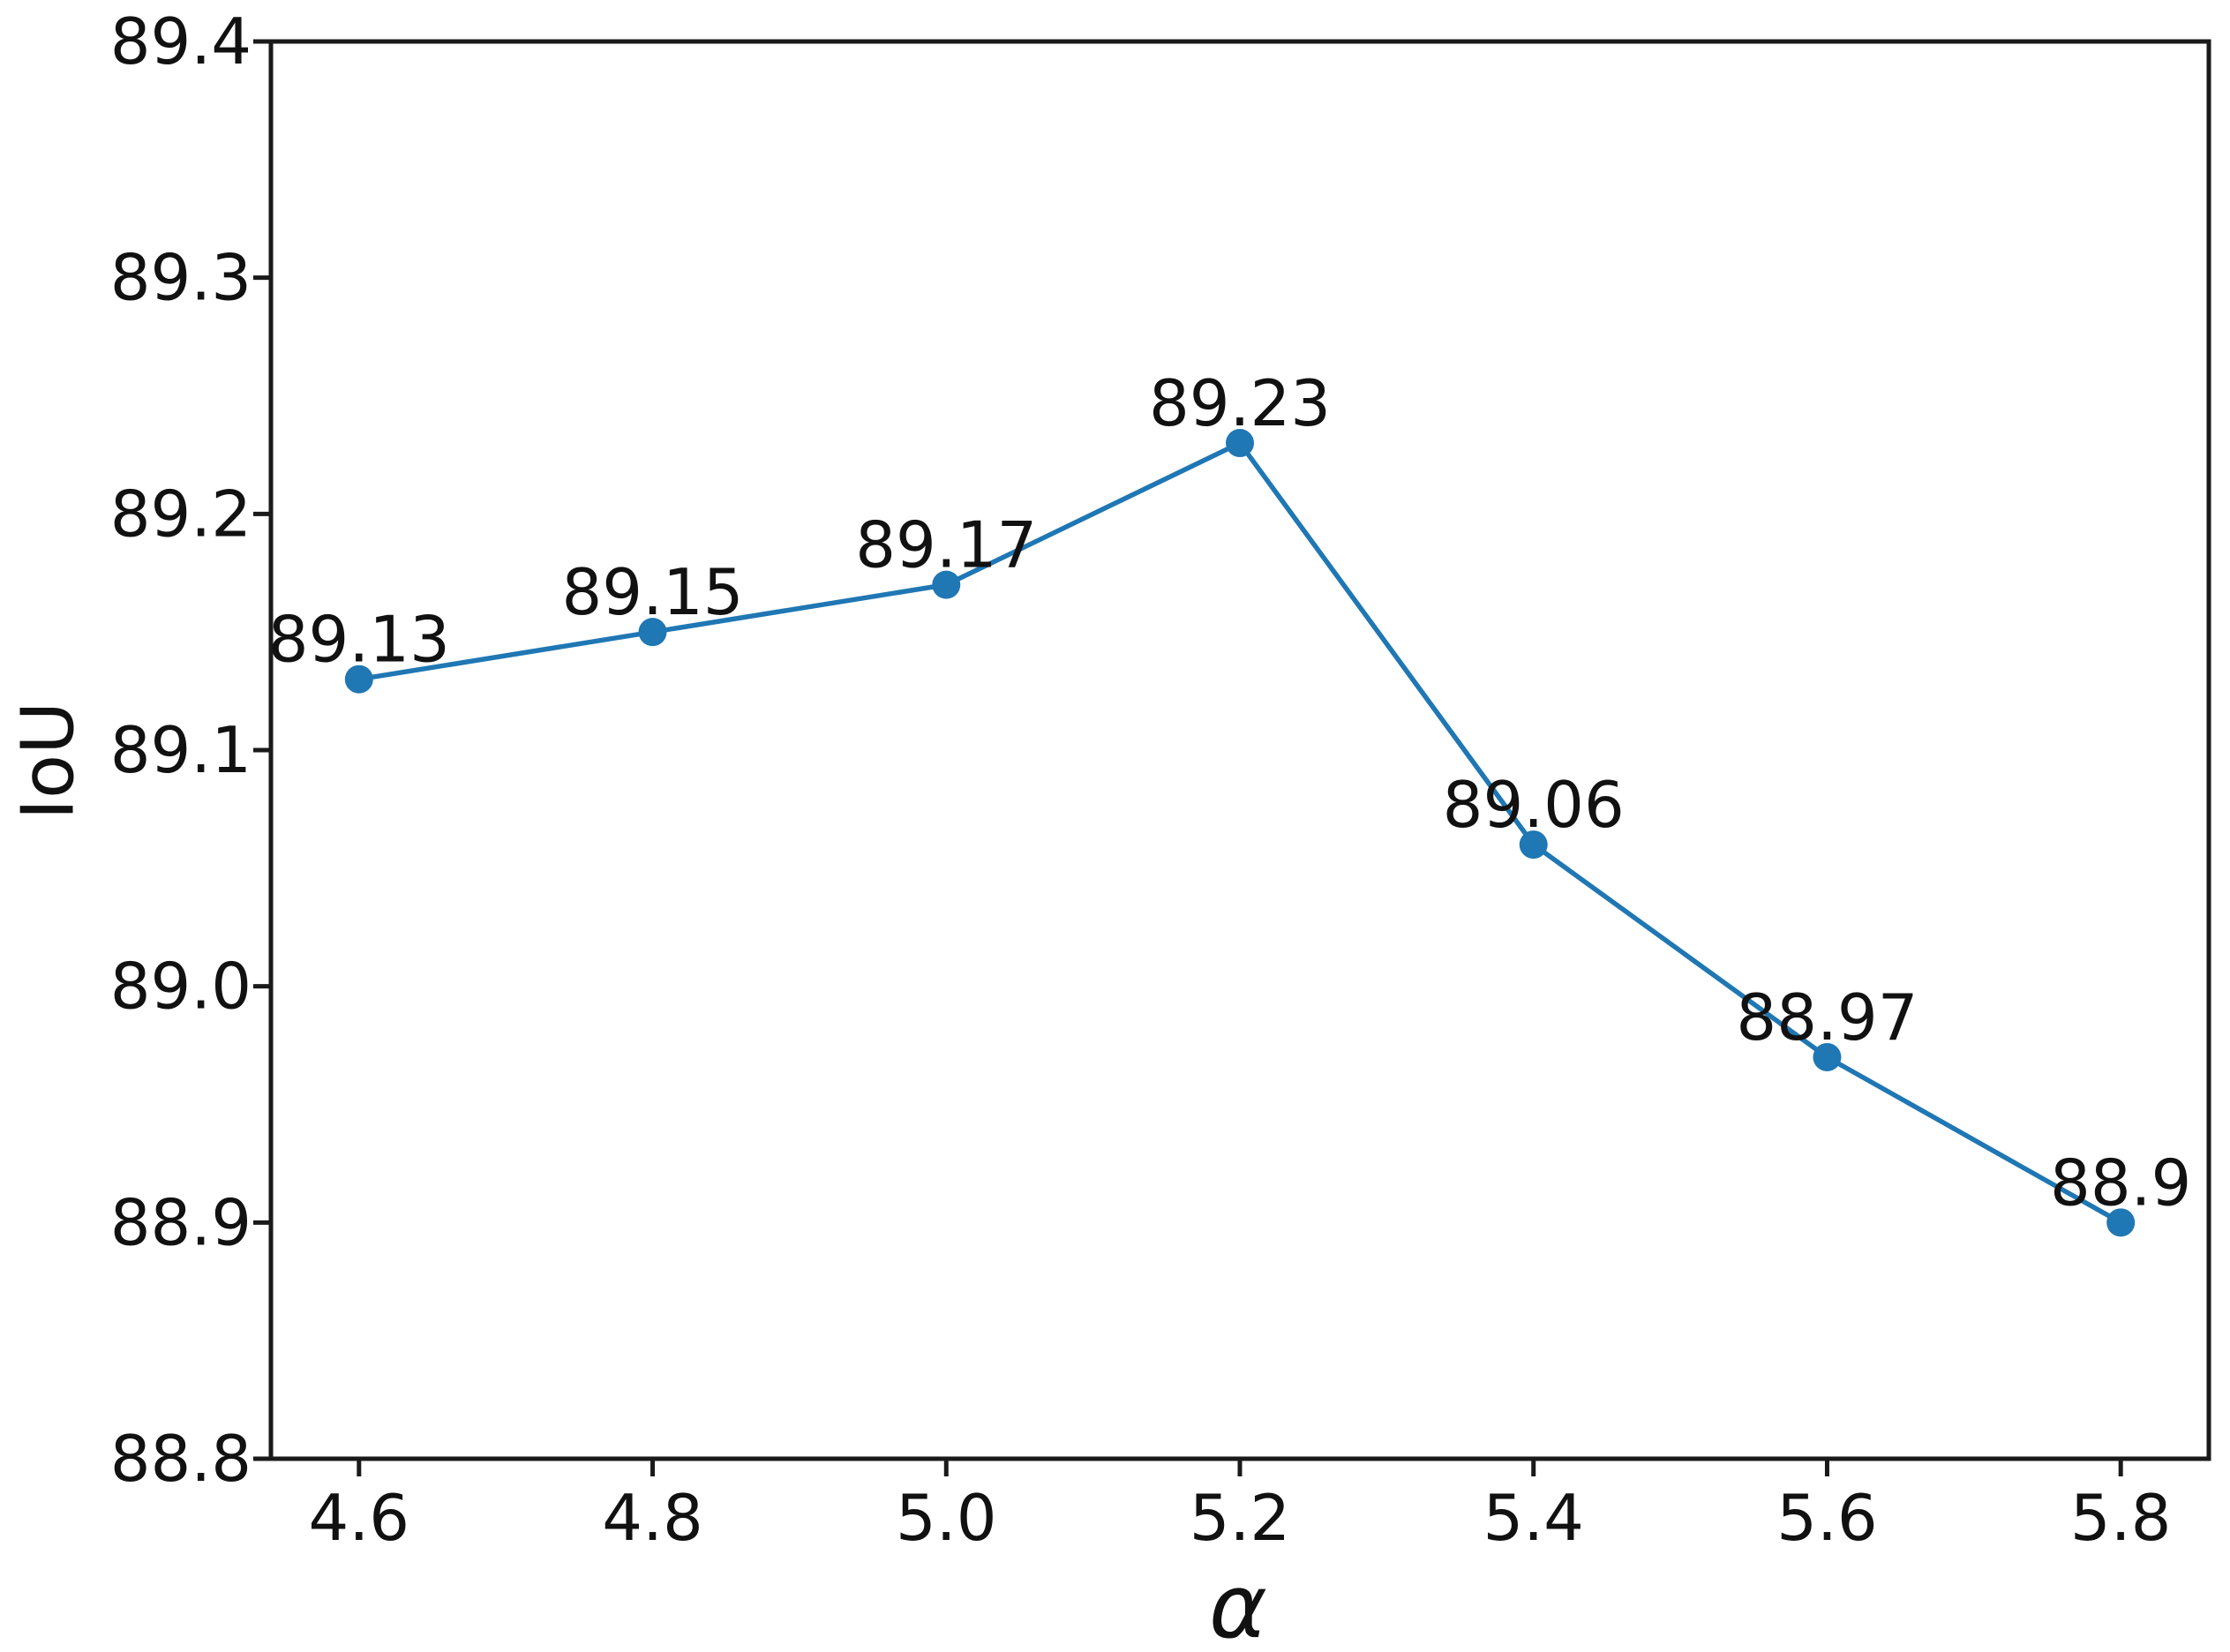 The width and height of the screenshot is (2230, 1652). I want to click on x-tick-label: 5.6, so click(1827, 1518).